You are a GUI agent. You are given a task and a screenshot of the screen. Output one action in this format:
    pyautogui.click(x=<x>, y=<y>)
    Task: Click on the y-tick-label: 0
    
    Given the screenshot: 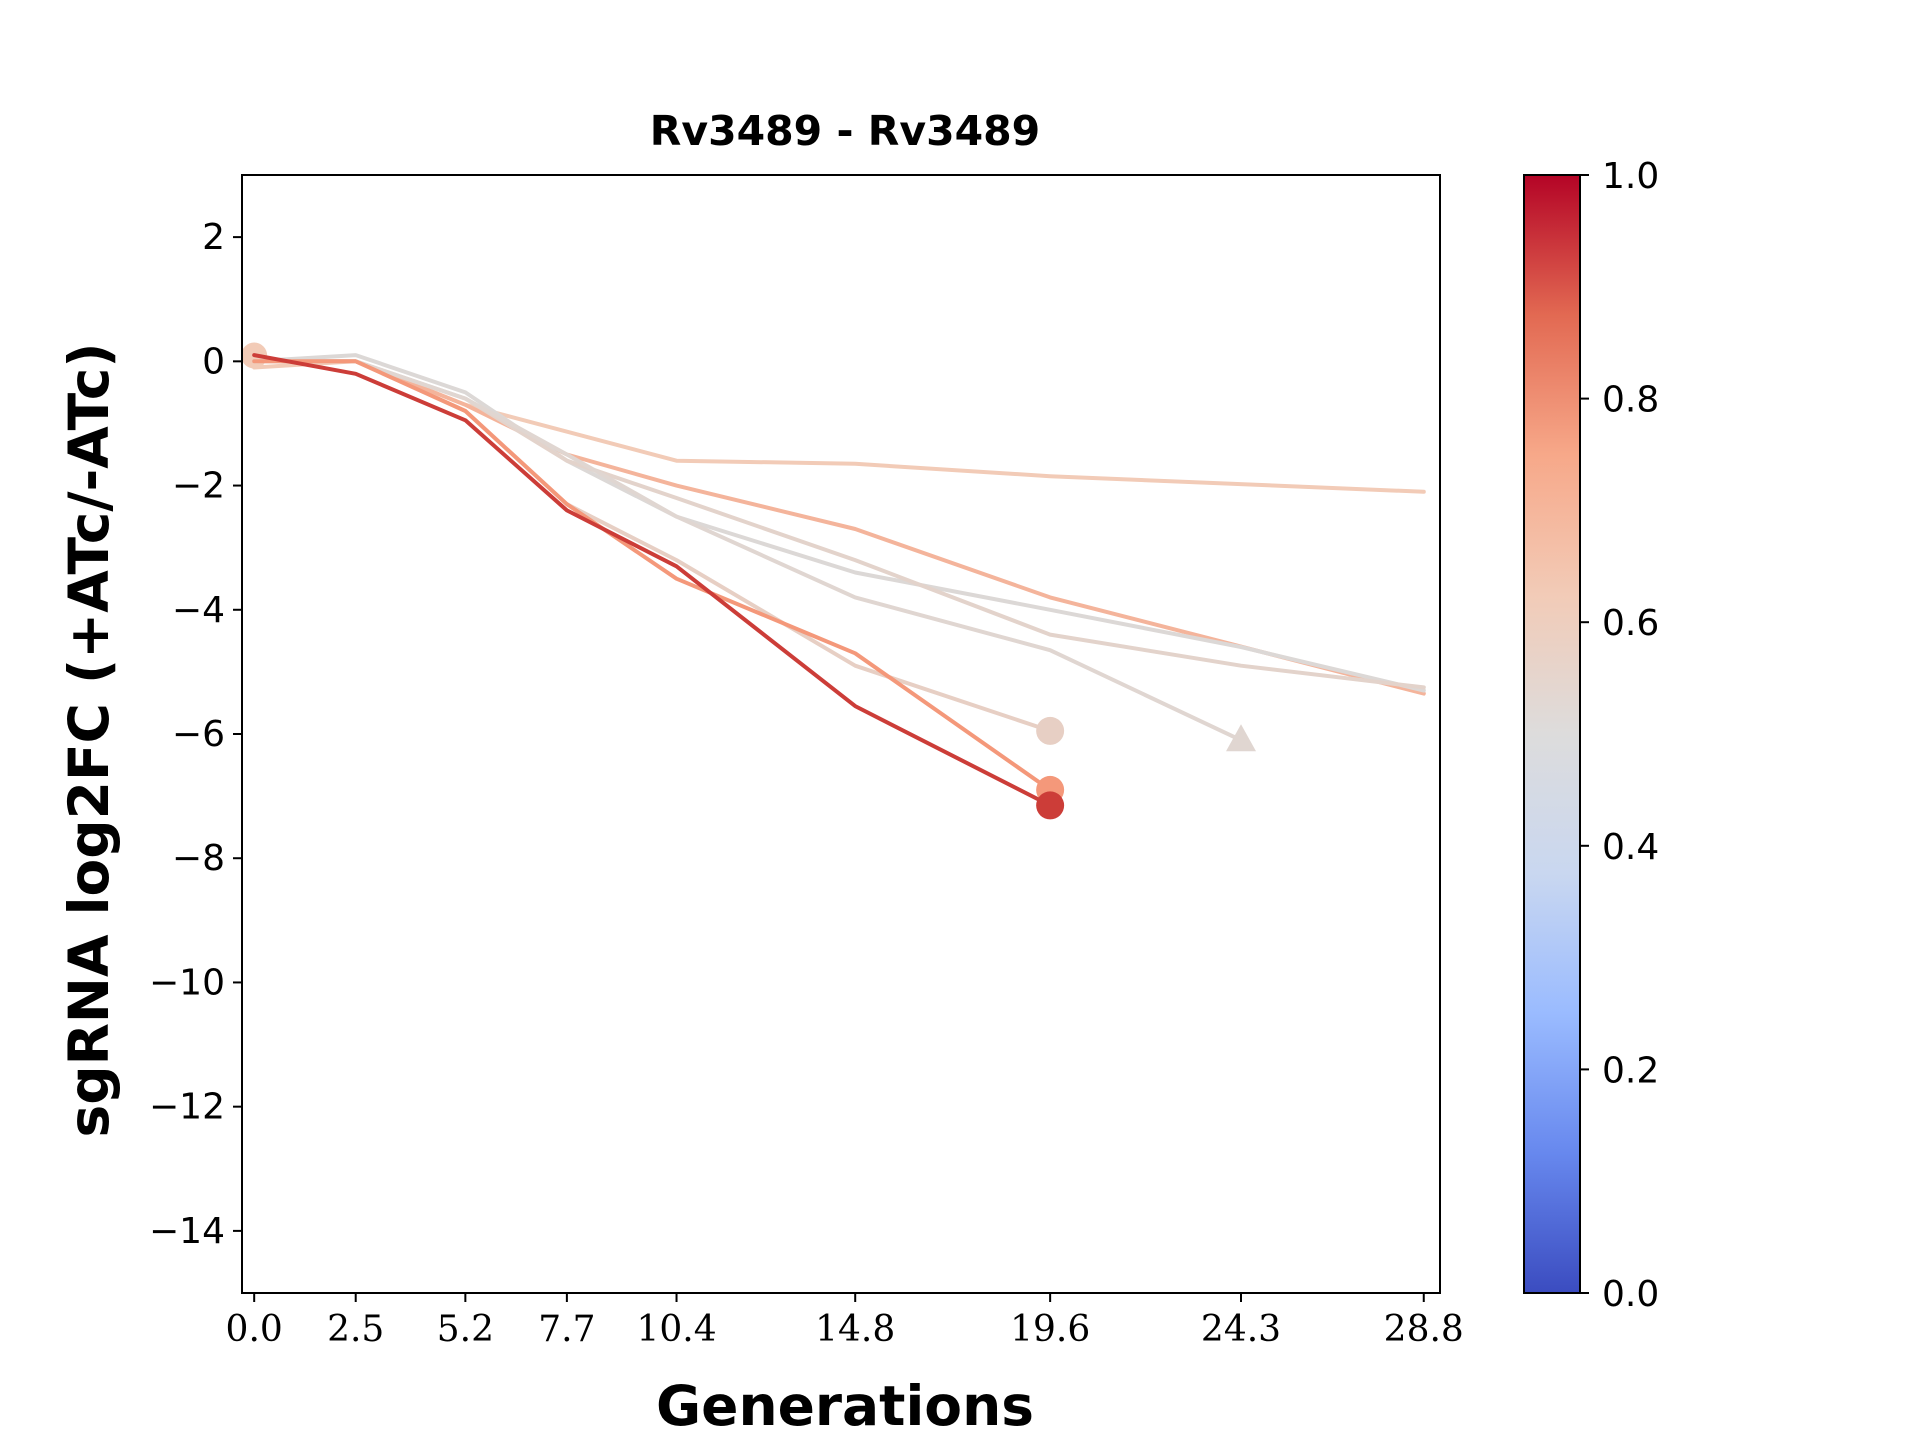 What is the action you would take?
    pyautogui.click(x=213, y=361)
    